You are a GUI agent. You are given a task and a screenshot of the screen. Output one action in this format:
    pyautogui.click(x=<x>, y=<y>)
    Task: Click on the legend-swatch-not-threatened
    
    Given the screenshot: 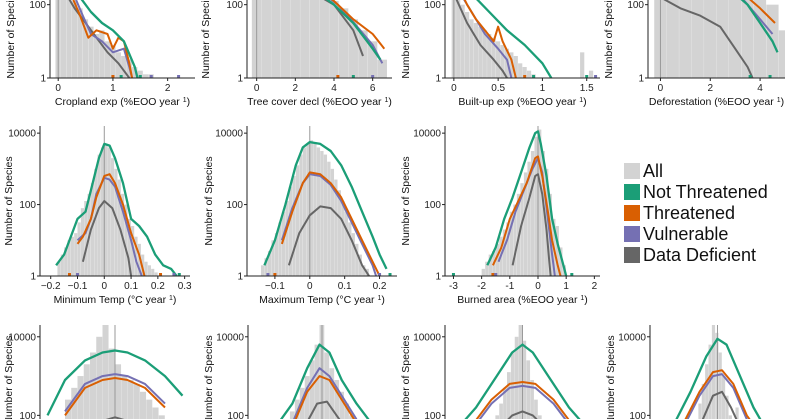 What is the action you would take?
    pyautogui.click(x=632, y=191)
    